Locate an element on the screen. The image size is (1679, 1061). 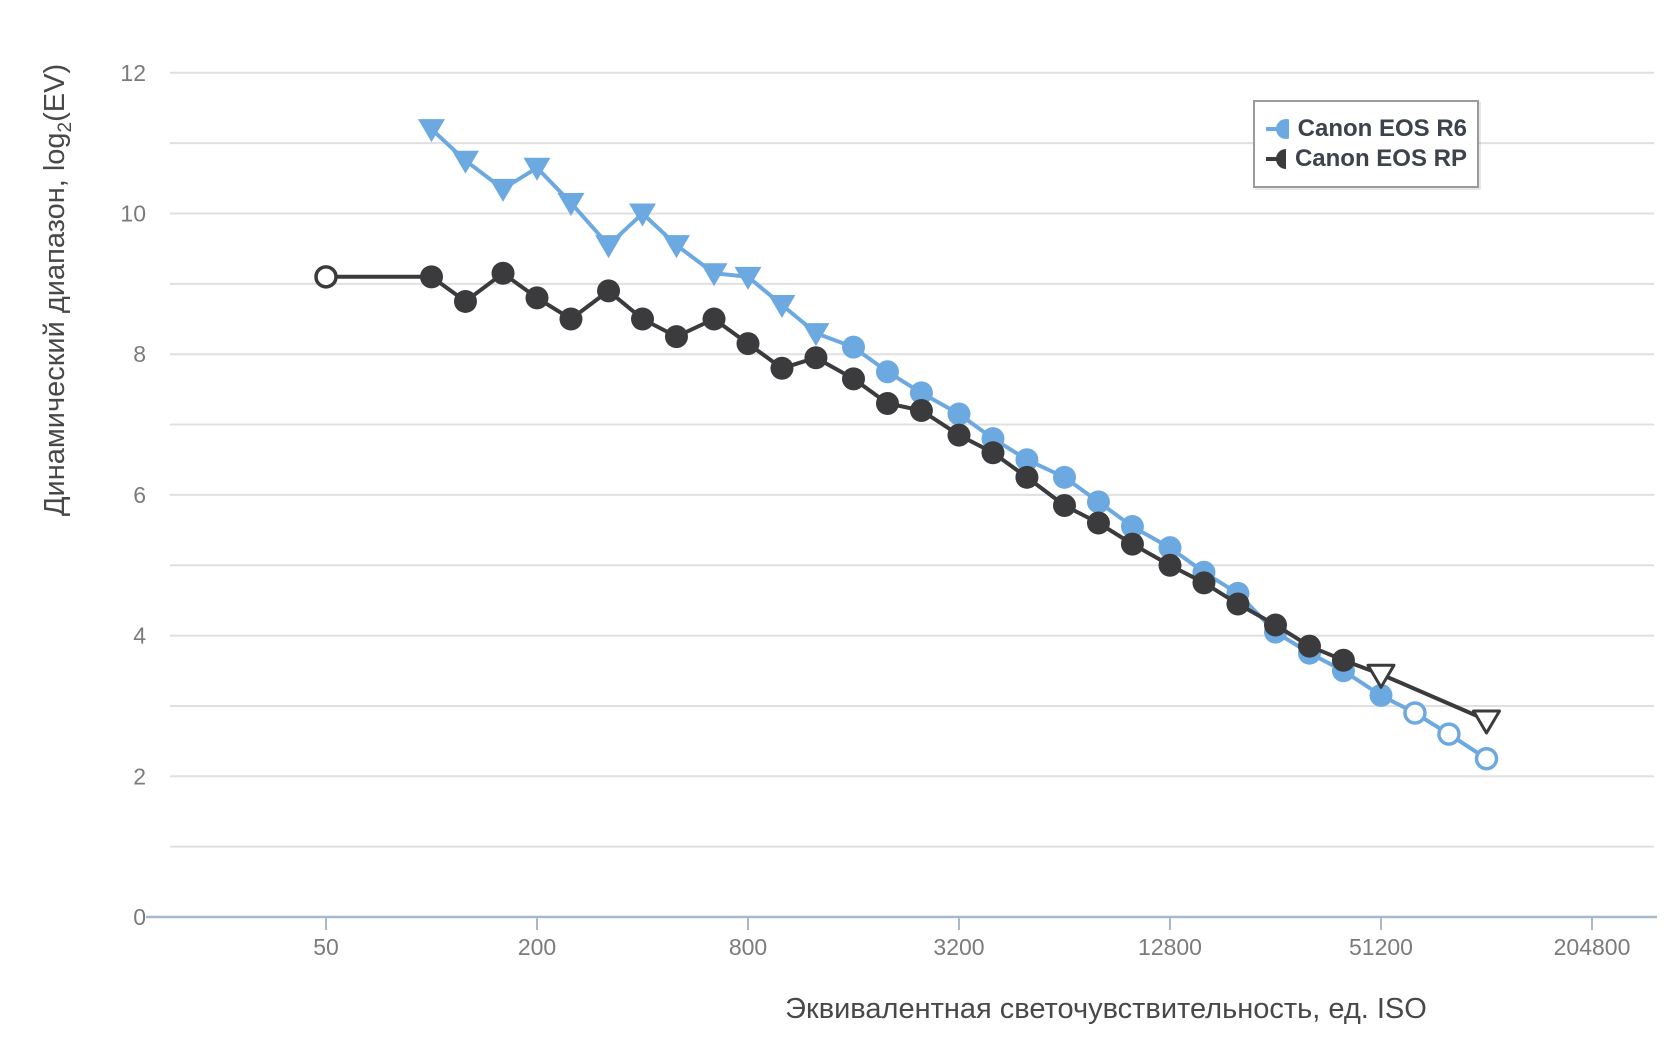
legend-item-canon-eos-rp: Canon EOS RP is located at coordinates (1366, 159).